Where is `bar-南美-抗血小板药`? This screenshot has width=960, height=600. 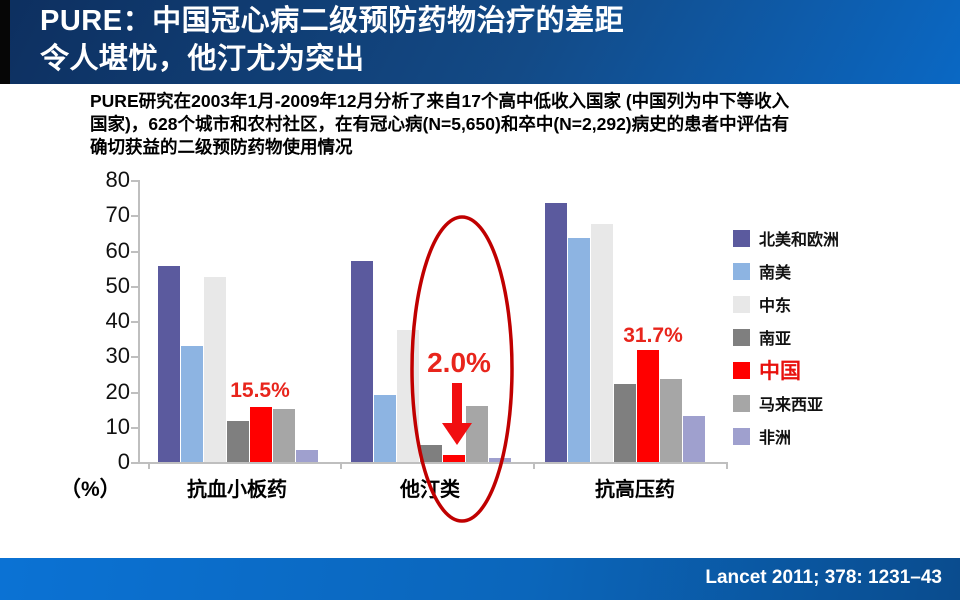
bar-南美-抗血小板药 is located at coordinates (192, 403).